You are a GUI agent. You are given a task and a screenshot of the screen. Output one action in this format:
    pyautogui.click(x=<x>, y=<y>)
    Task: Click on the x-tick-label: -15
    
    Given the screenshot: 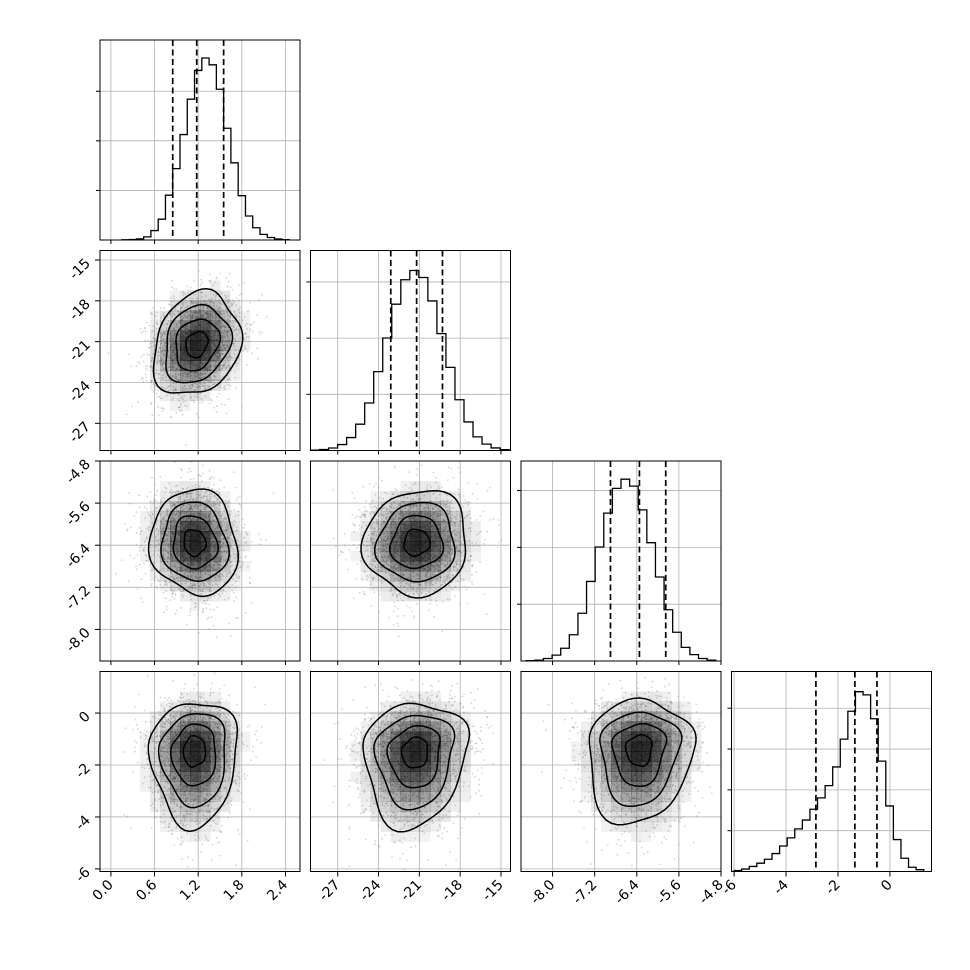 What is the action you would take?
    pyautogui.click(x=492, y=890)
    